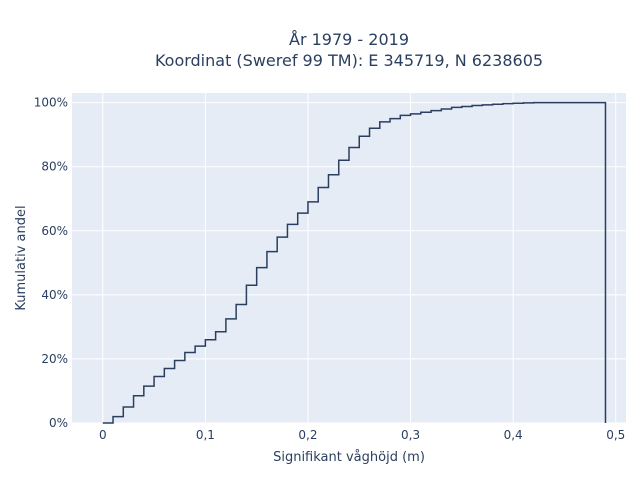 The height and width of the screenshot is (480, 640). Describe the element at coordinates (103, 435) in the screenshot. I see `x-tick-label: 0` at that location.